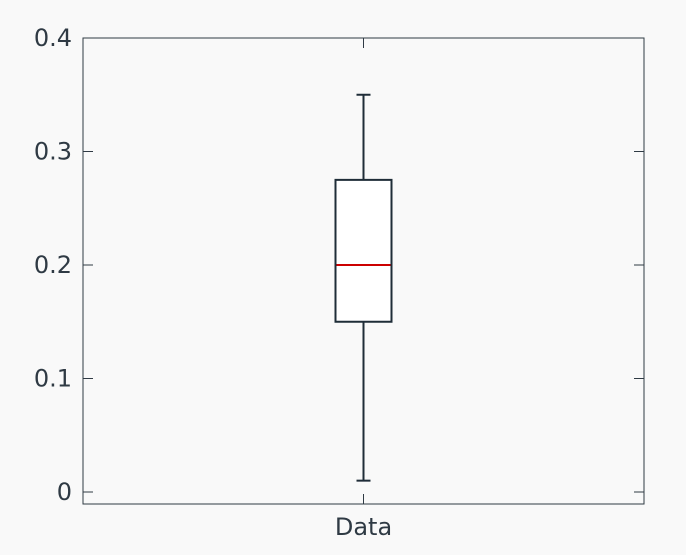  Describe the element at coordinates (64, 492) in the screenshot. I see `y-tick-label: 0` at that location.